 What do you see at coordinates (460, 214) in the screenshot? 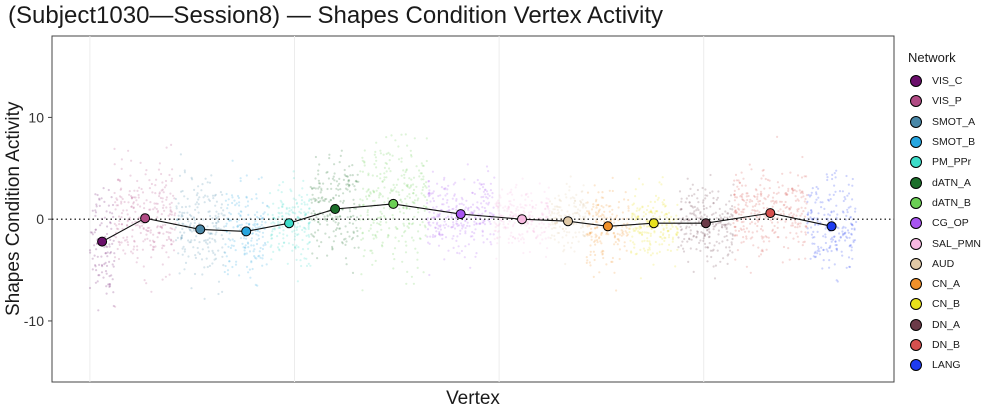
I see `mean-point-cg-op` at bounding box center [460, 214].